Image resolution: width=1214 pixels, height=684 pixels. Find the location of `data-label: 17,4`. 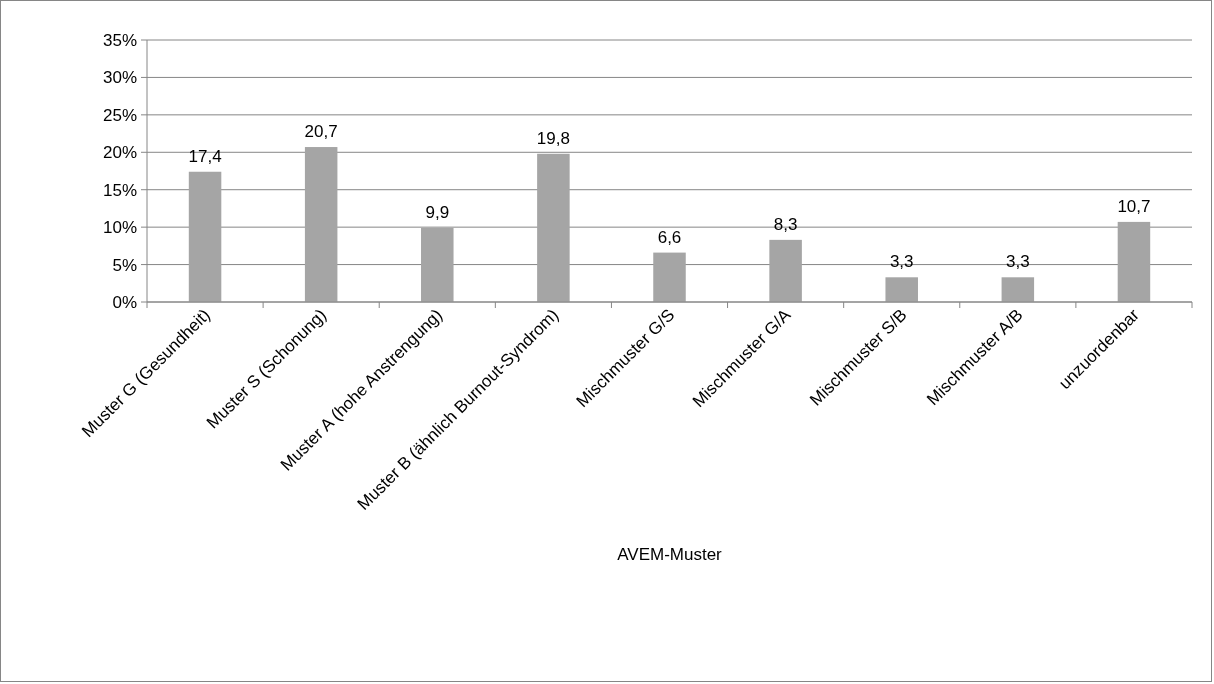

data-label: 17,4 is located at coordinates (205, 156).